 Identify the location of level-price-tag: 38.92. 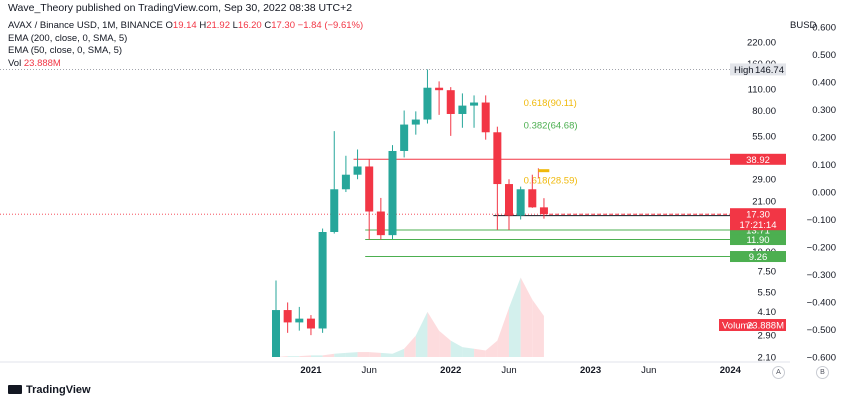
(758, 160).